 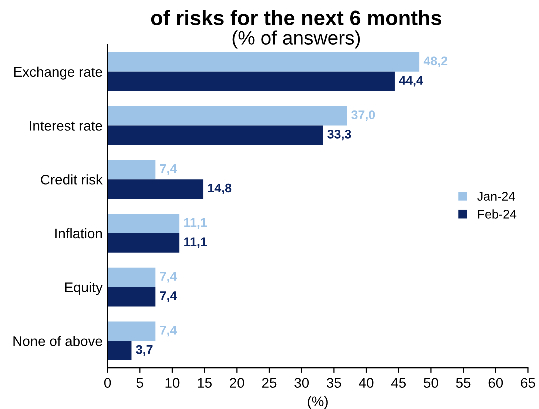 I want to click on x-tick-label: 0, so click(x=108, y=383).